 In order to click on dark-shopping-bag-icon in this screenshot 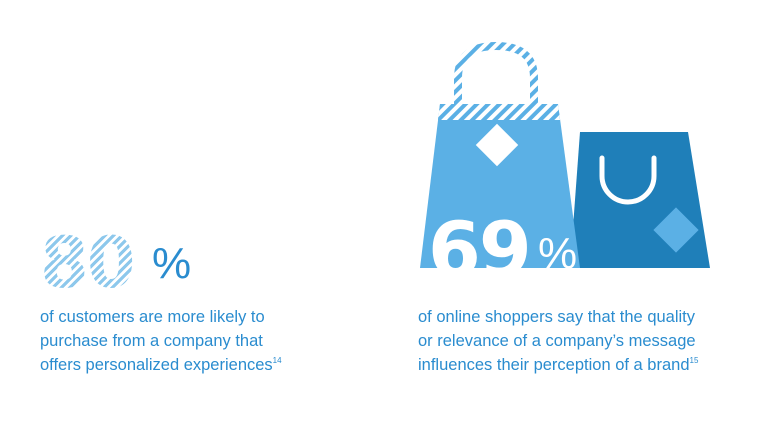, I will do `click(640, 200)`.